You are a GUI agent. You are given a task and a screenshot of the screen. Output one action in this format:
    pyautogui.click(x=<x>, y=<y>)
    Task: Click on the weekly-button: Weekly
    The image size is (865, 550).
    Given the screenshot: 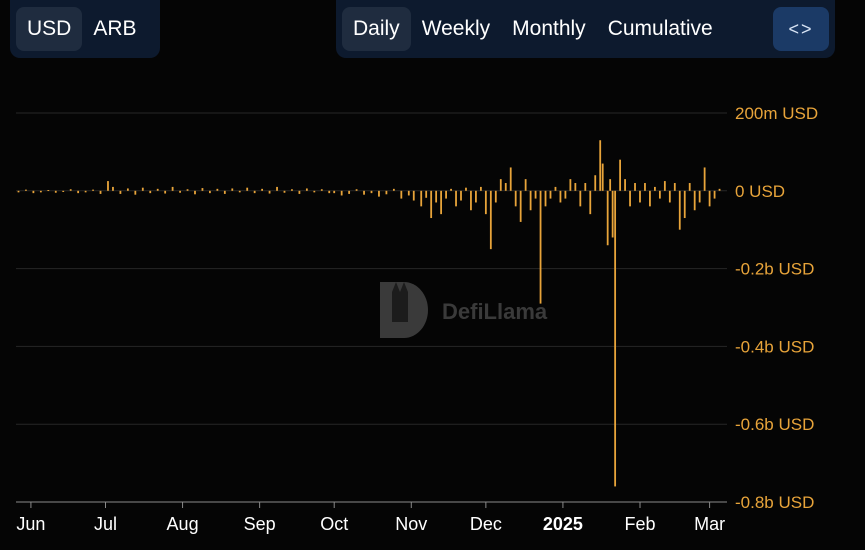 What is the action you would take?
    pyautogui.click(x=456, y=28)
    